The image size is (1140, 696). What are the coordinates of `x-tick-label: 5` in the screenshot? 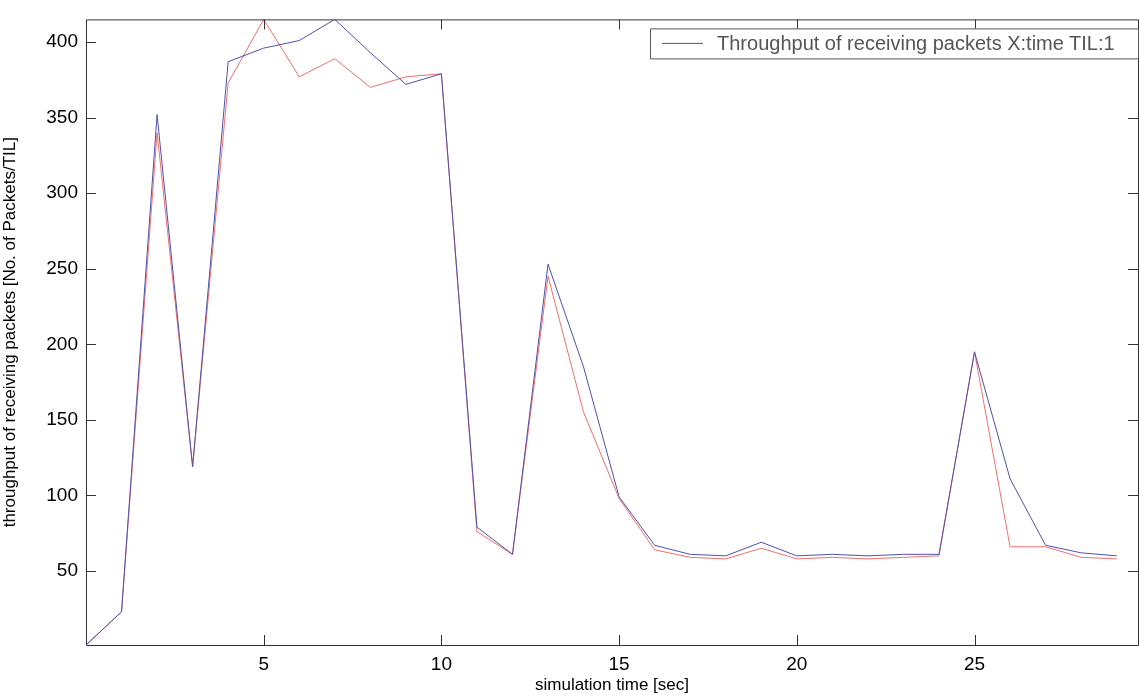 It's located at (263, 663).